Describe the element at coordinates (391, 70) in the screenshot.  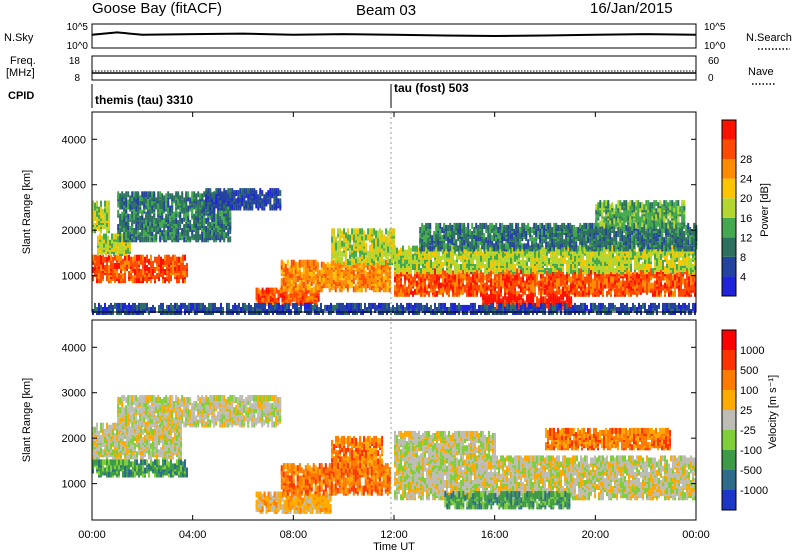
I see `strip-freq: Freq. [MHz] 18 8 60 0 Nave` at that location.